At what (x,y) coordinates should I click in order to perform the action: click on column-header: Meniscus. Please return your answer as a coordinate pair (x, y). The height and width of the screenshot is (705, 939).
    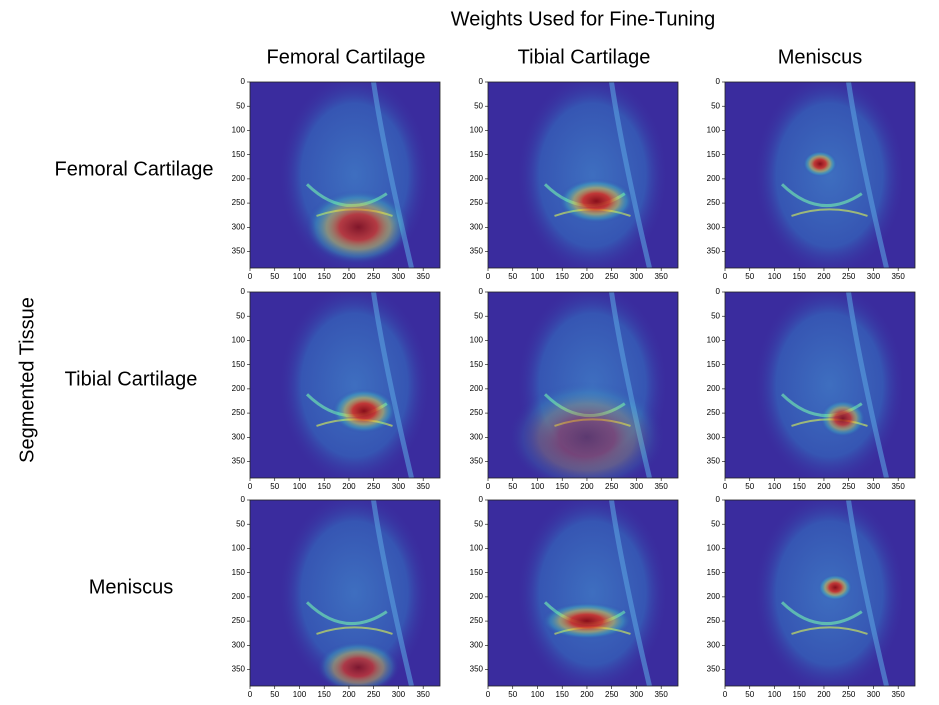
    Looking at the image, I should click on (820, 57).